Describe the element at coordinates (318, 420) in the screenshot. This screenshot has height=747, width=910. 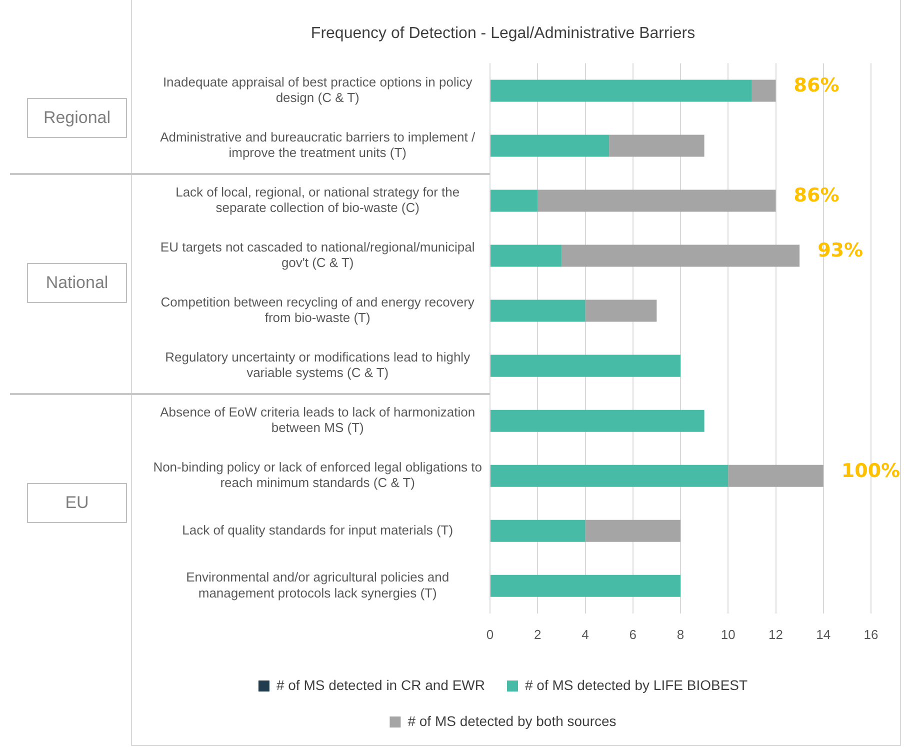
I see `y-tick-label: Absence of EoW criteria leads to lack of harmonization between MS (T)` at that location.